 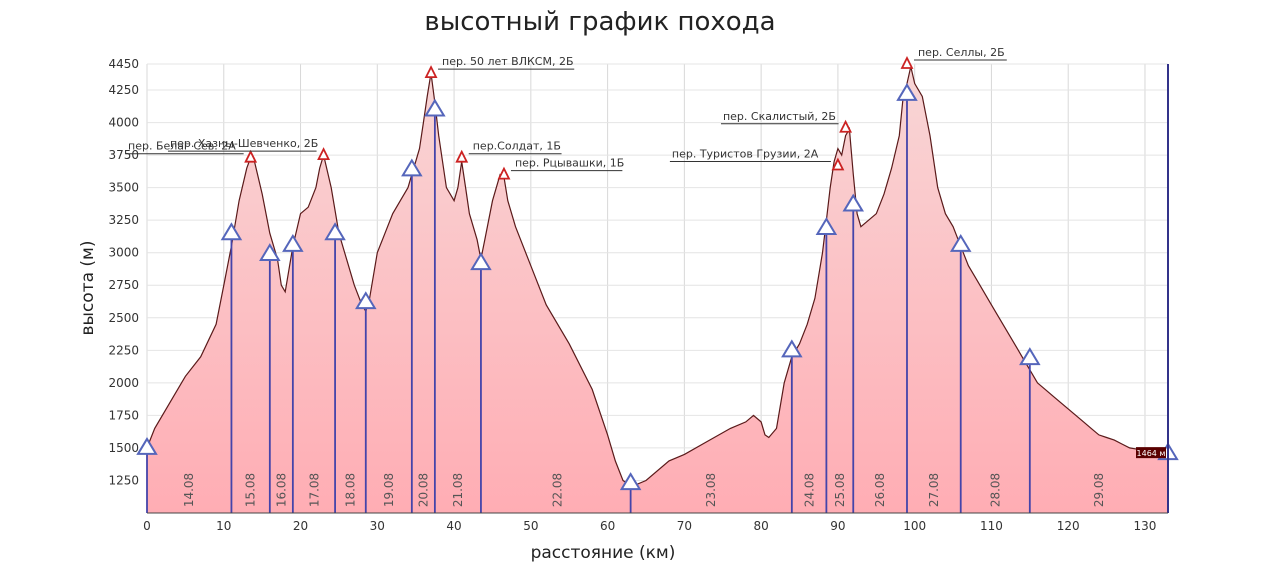 I want to click on y-axis-label: высота (м), so click(x=88, y=287).